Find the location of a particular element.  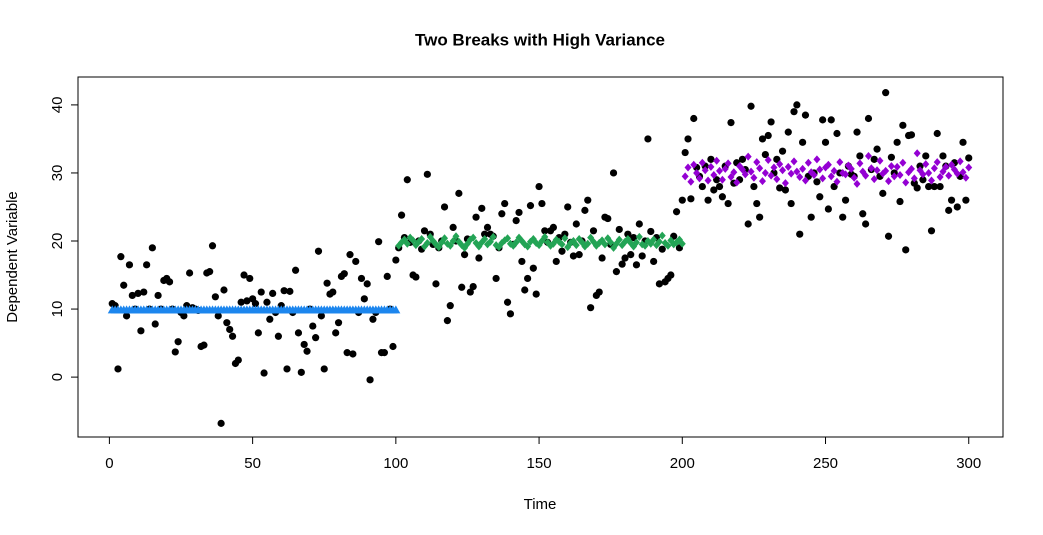

x-tick-label: 300 is located at coordinates (968, 463).